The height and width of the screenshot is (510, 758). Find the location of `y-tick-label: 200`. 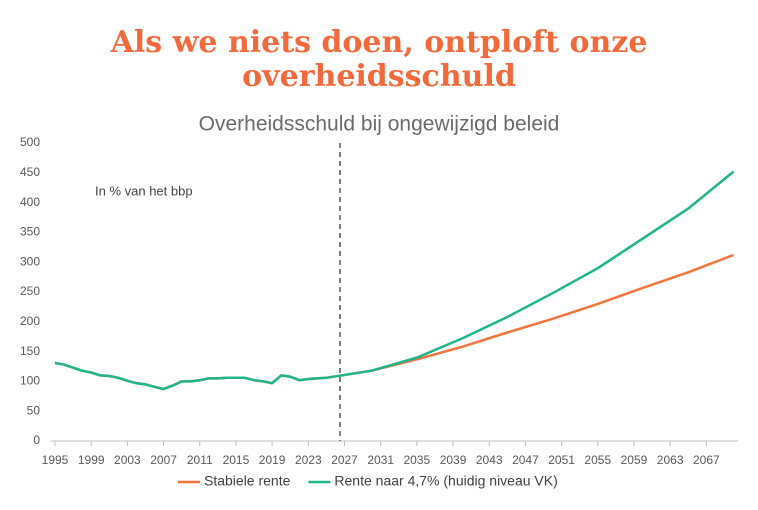

y-tick-label: 200 is located at coordinates (30, 321).